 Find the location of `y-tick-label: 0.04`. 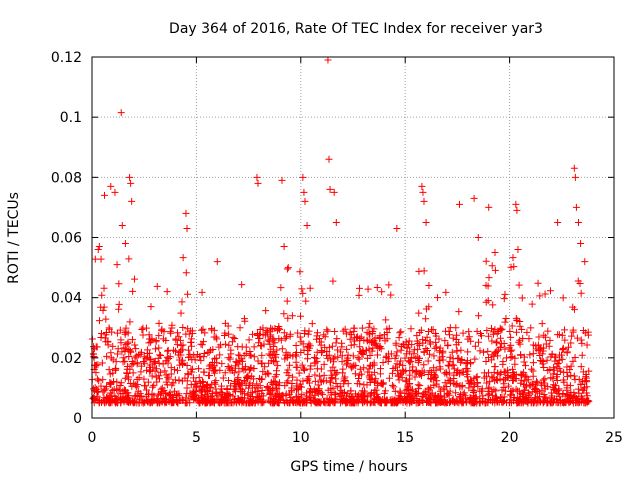

y-tick-label: 0.04 is located at coordinates (66, 299).